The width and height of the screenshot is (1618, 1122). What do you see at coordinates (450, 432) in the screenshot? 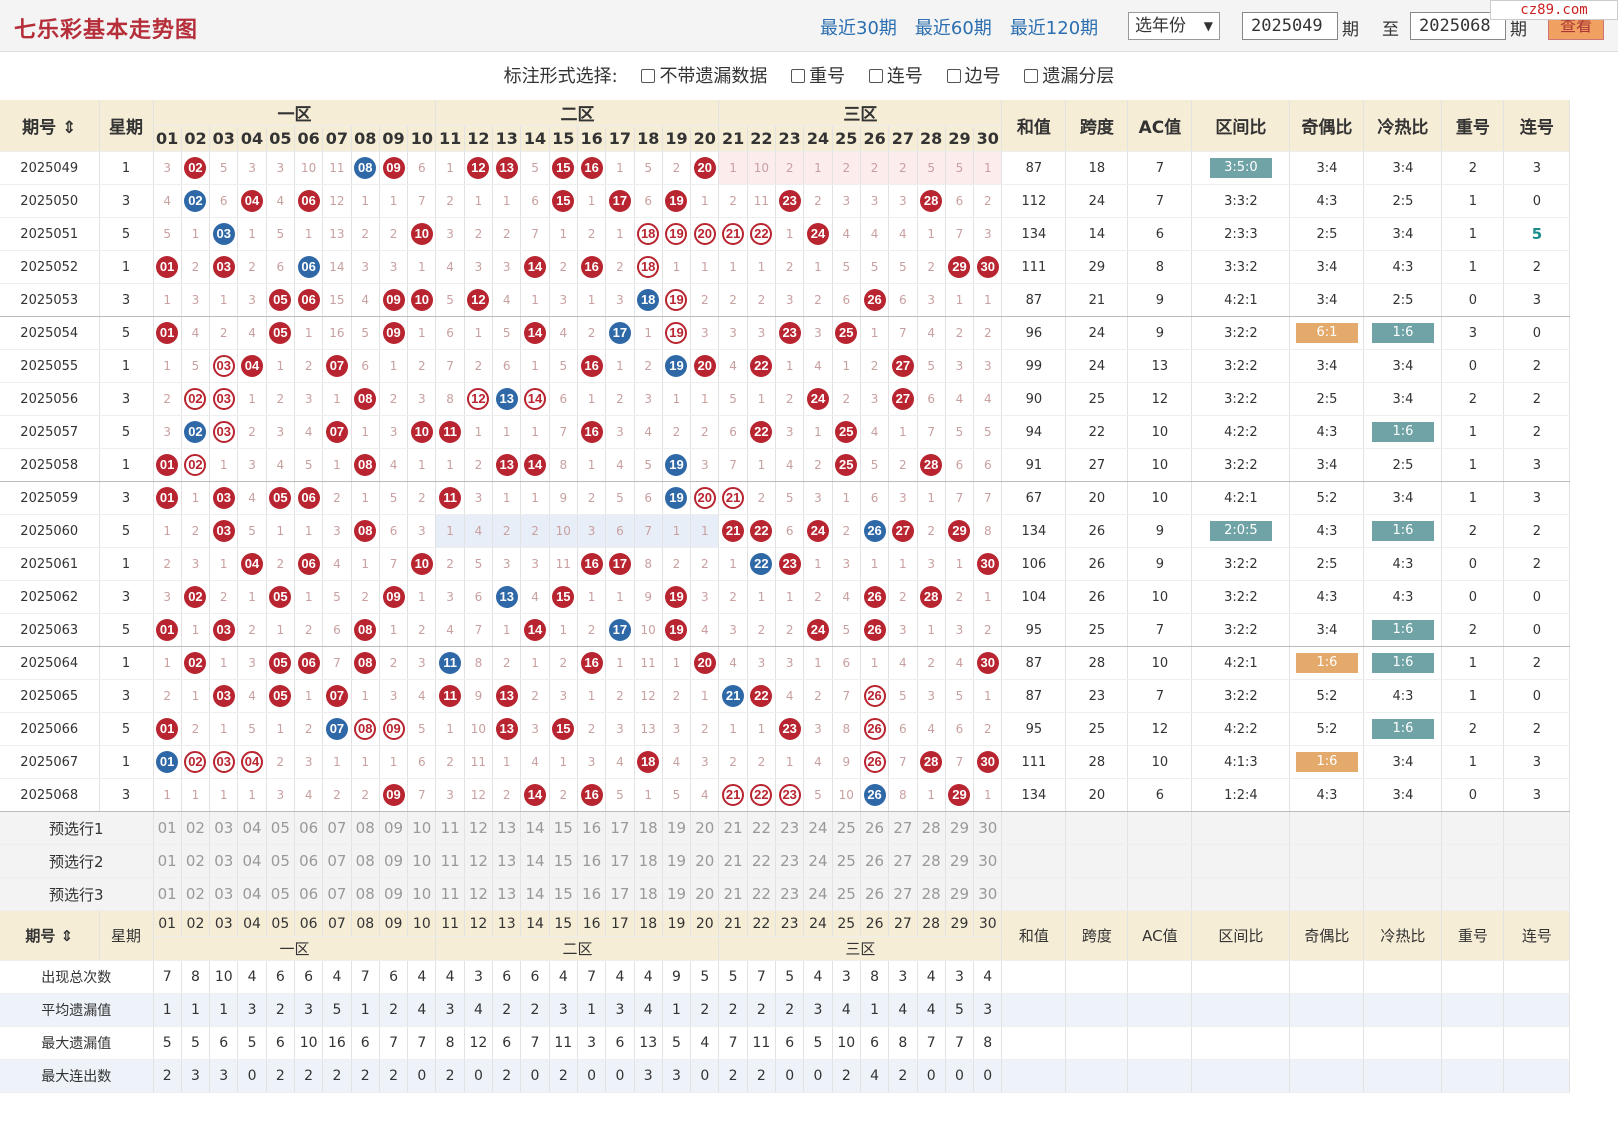
I see `ball-red: 11` at bounding box center [450, 432].